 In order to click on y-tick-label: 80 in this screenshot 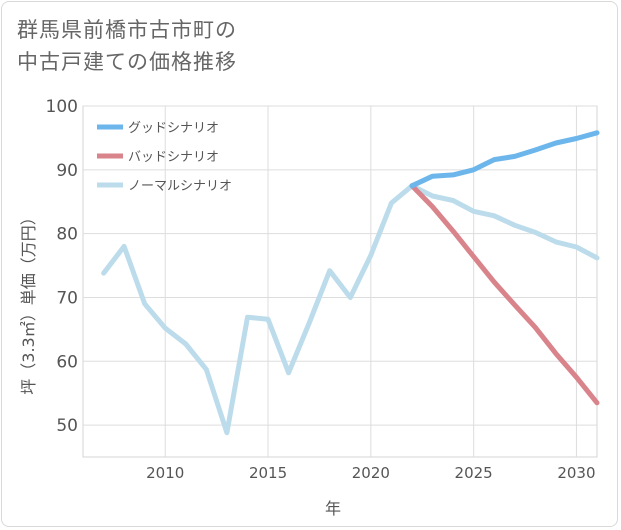, I will do `click(67, 235)`.